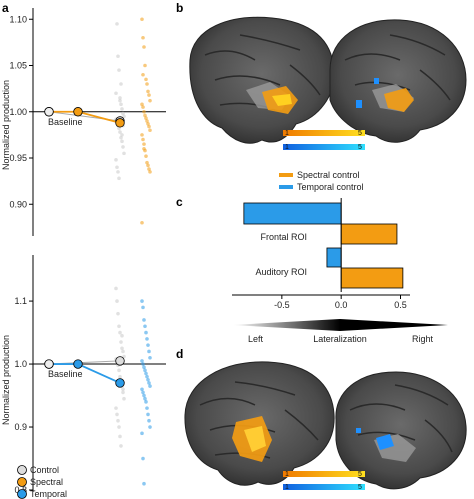 Image resolution: width=474 pixels, height=499 pixels. Describe the element at coordinates (281, 254) in the screenshot. I see `c-category-labels: Frontal ROI Auditory ROI` at that location.